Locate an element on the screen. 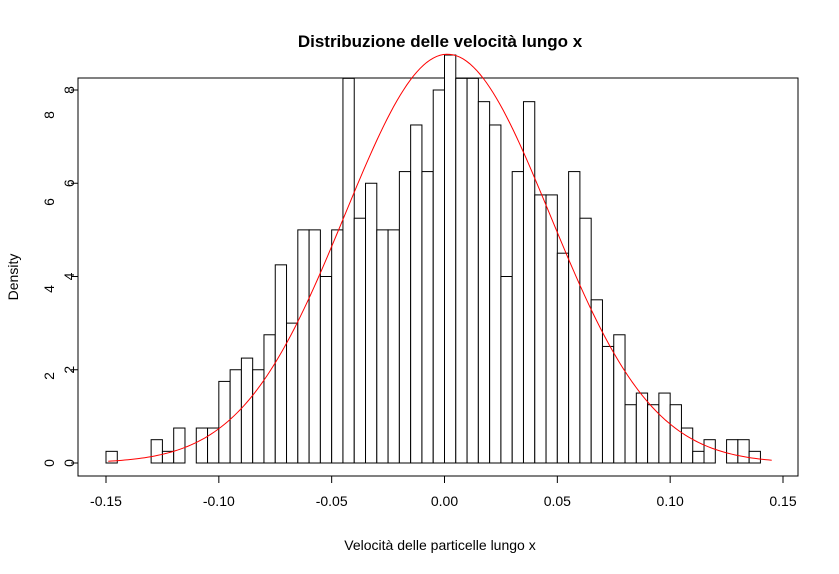  x-tick-label: 0.10 is located at coordinates (670, 501).